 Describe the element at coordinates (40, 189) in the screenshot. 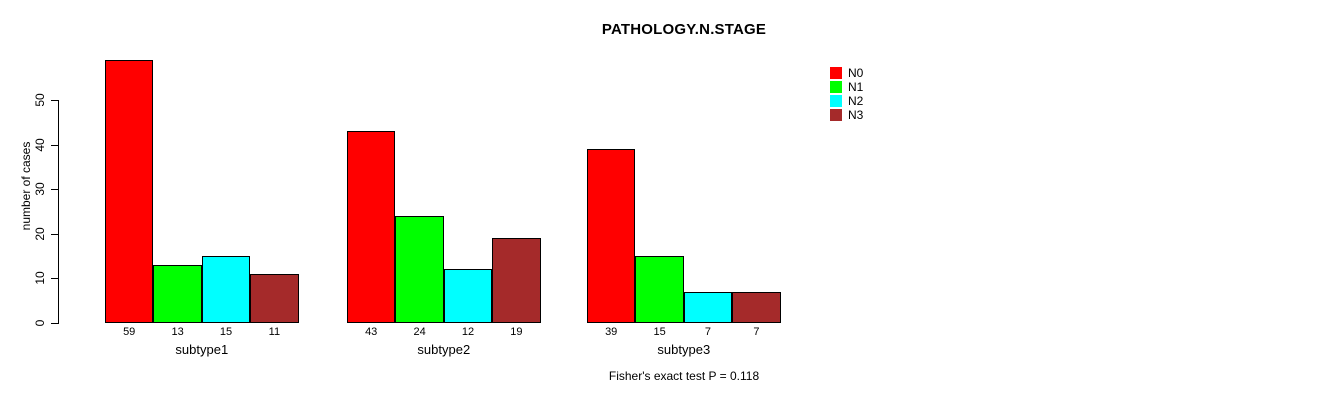

I see `y-axis-tick-label: 30` at that location.